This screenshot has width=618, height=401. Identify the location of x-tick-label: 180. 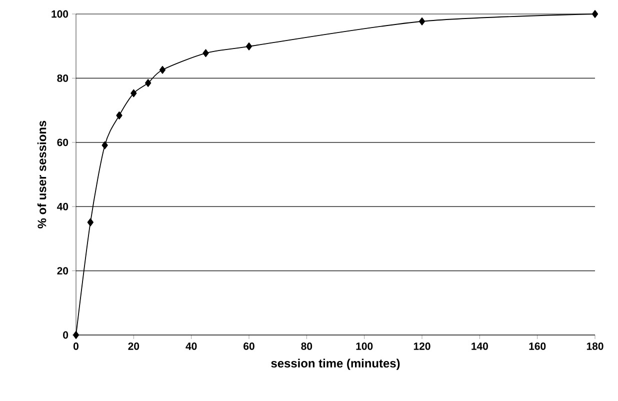
(595, 346).